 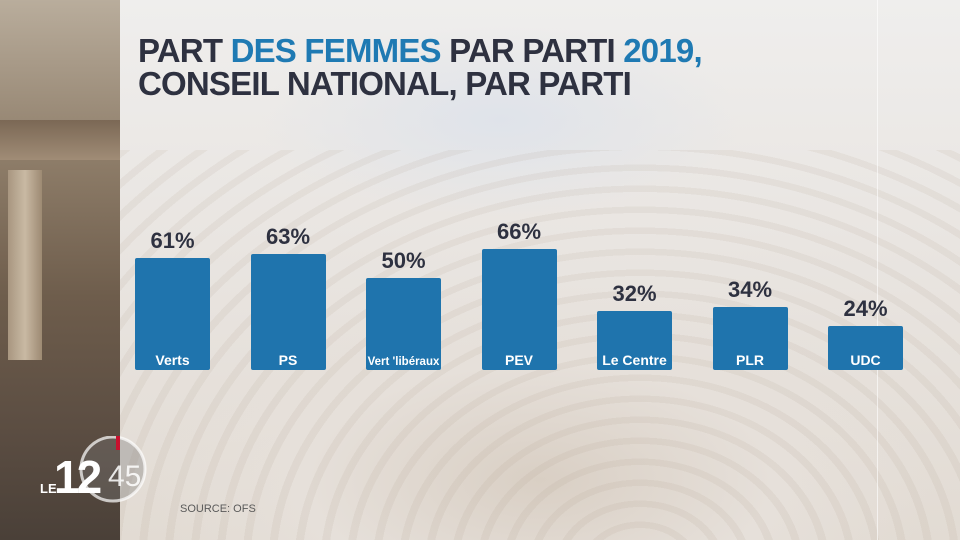 What do you see at coordinates (385, 83) in the screenshot?
I see `title-line-2: CONSEIL NATIONAL, PAR PARTI` at bounding box center [385, 83].